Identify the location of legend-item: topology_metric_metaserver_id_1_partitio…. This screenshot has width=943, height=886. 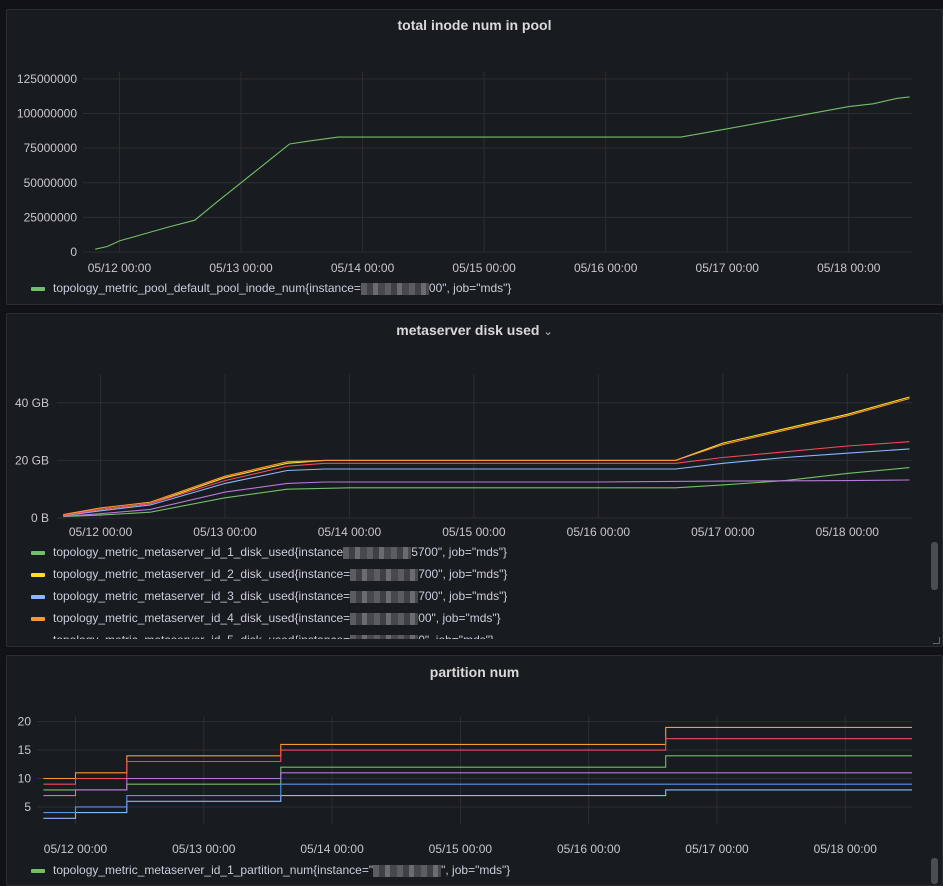
(270, 870).